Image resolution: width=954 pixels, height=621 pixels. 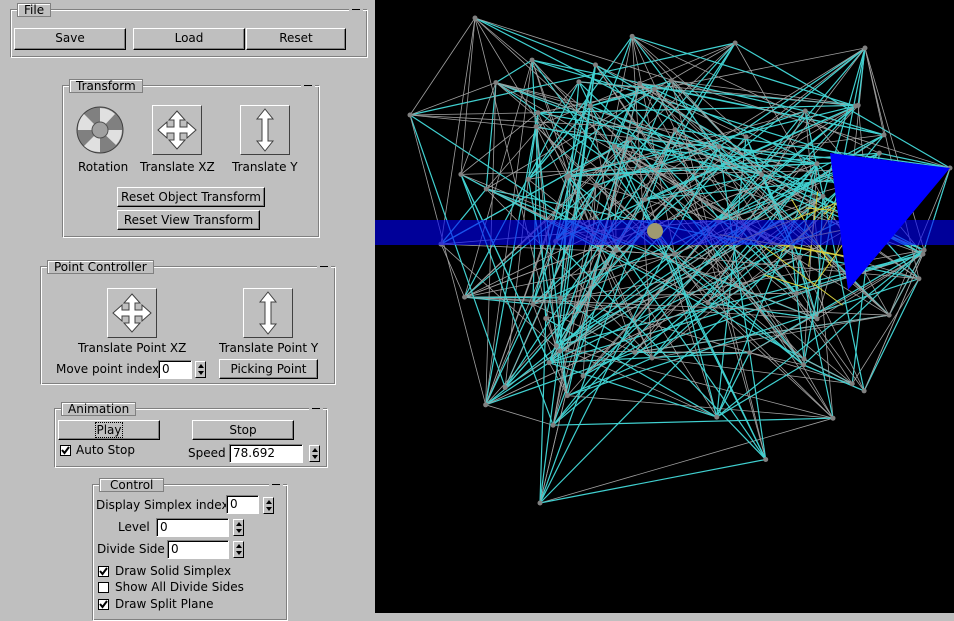 What do you see at coordinates (105, 450) in the screenshot?
I see `checkbox-label: Auto Stop` at bounding box center [105, 450].